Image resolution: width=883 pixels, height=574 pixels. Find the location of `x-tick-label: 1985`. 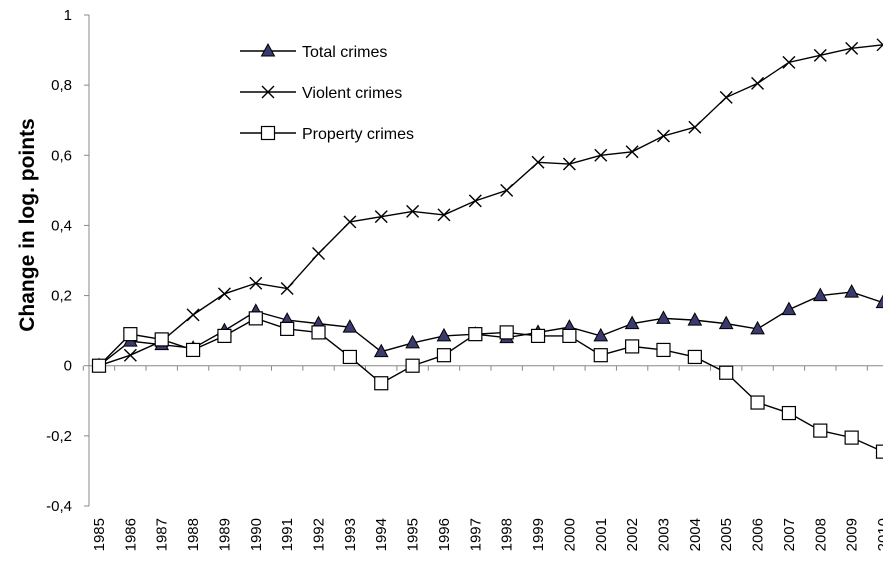

x-tick-label: 1985 is located at coordinates (99, 534).